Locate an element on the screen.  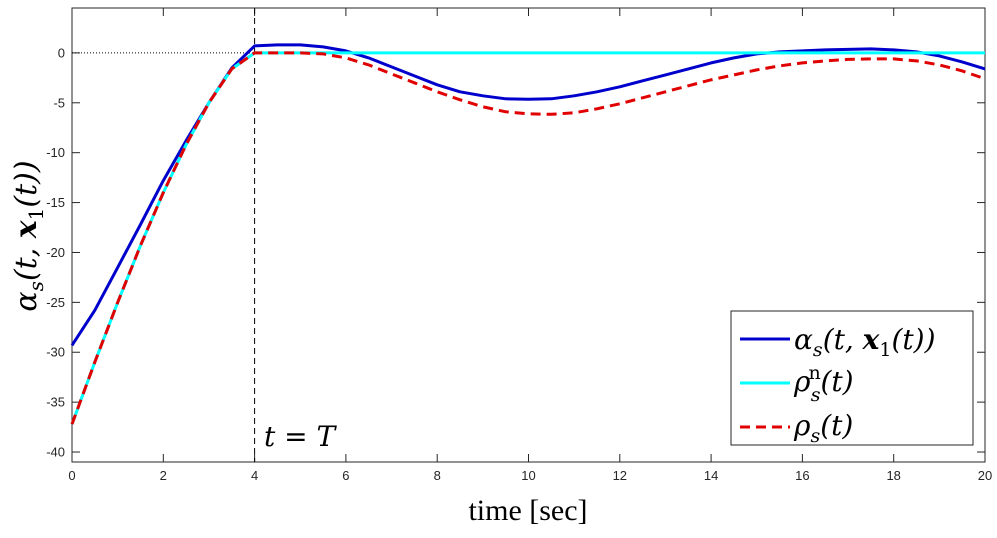
y-label-end: (t)) is located at coordinates (26, 183).